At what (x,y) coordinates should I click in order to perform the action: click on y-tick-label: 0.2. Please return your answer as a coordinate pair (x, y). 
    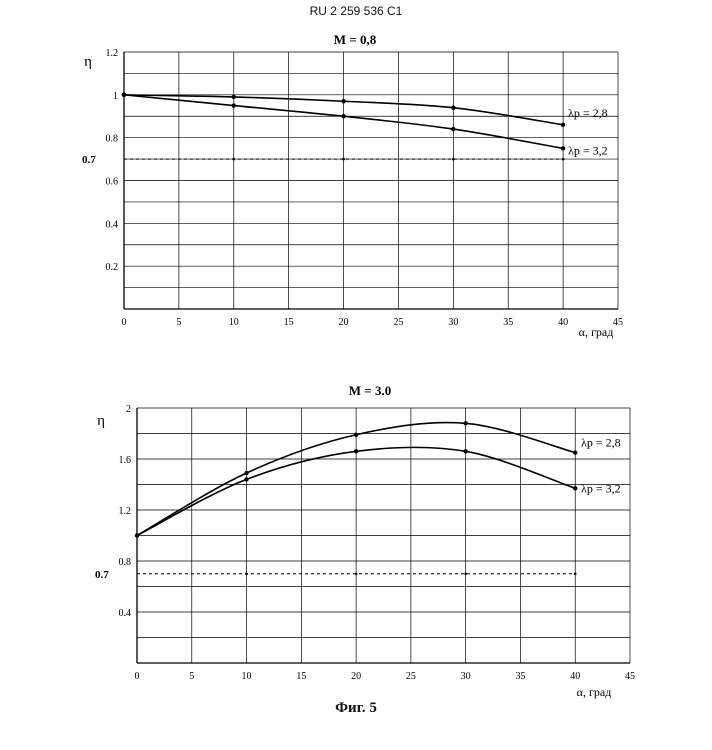
    Looking at the image, I should click on (112, 267).